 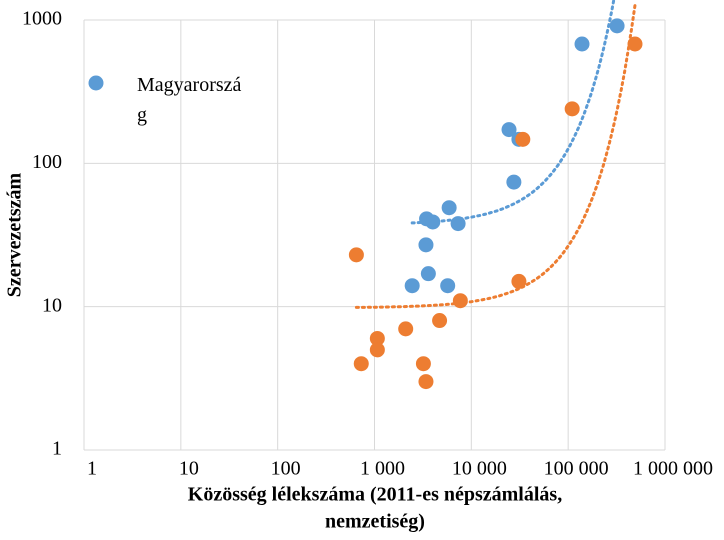 What do you see at coordinates (189, 469) in the screenshot?
I see `x-tick-label: 10` at bounding box center [189, 469].